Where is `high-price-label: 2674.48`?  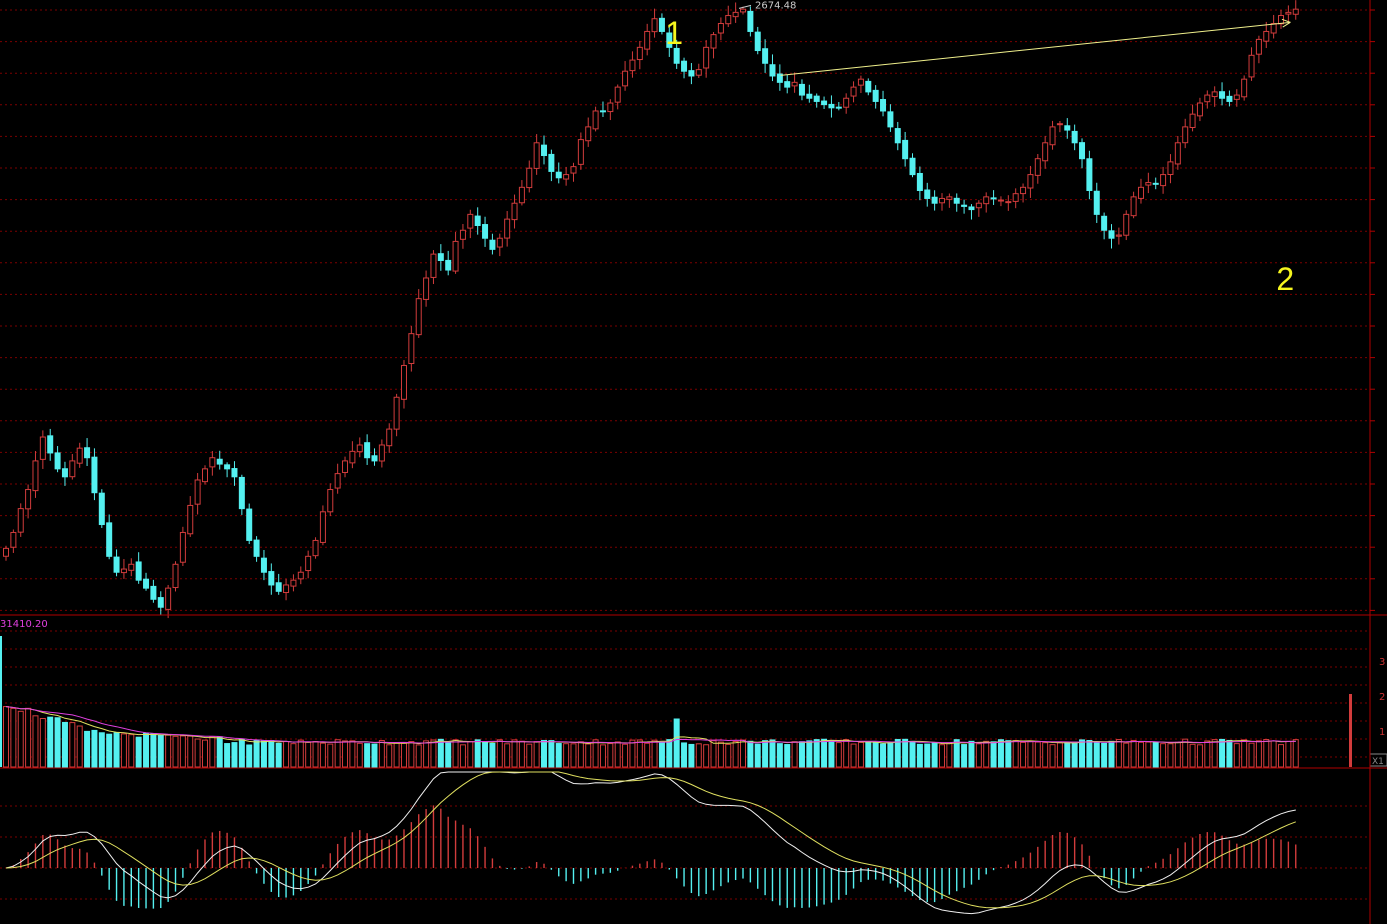
high-price-label: 2674.48 is located at coordinates (775, 5).